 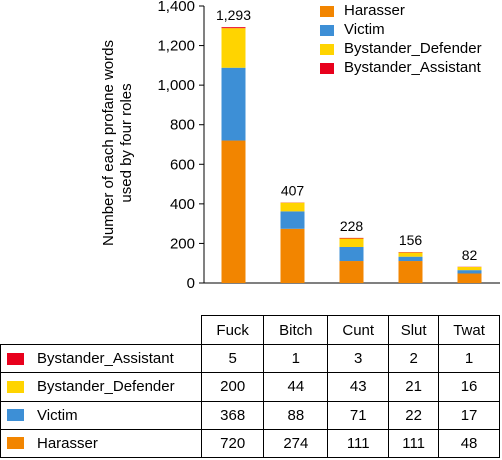 I want to click on bar-cunt-victim, so click(x=351, y=254).